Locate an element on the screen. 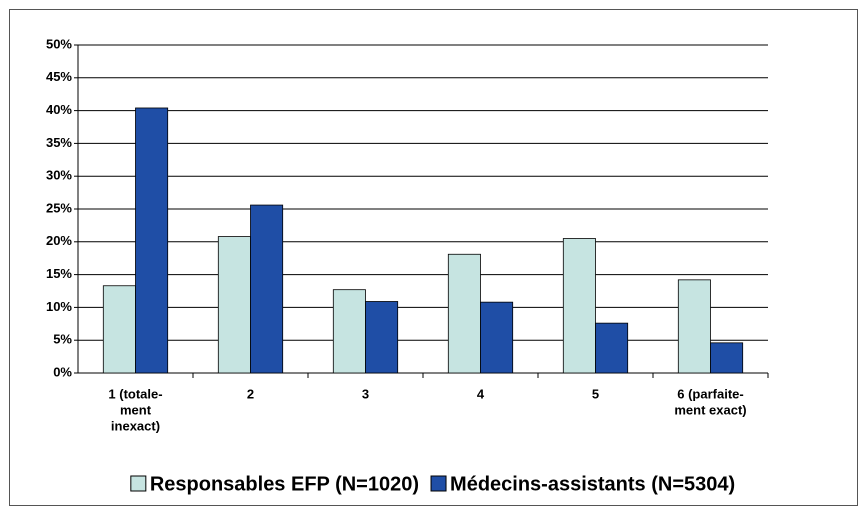 This screenshot has height=514, width=867. x-tick-label: 5 is located at coordinates (595, 393).